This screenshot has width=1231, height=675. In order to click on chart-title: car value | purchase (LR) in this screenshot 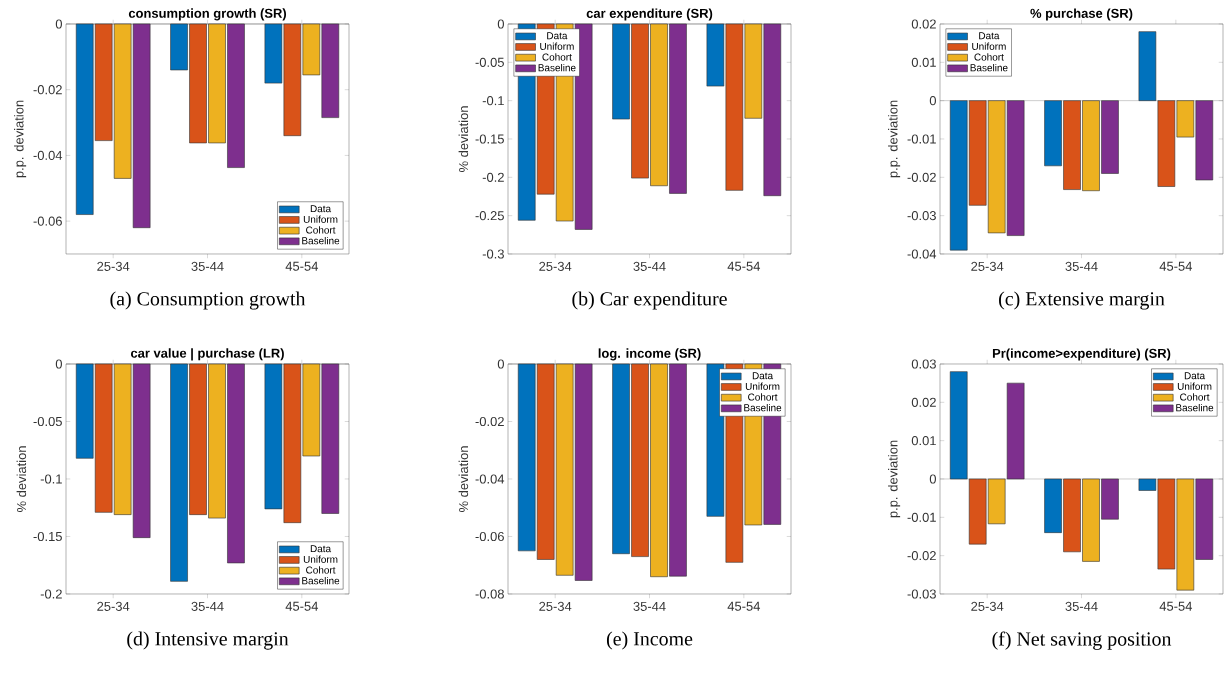, I will do `click(207, 354)`.